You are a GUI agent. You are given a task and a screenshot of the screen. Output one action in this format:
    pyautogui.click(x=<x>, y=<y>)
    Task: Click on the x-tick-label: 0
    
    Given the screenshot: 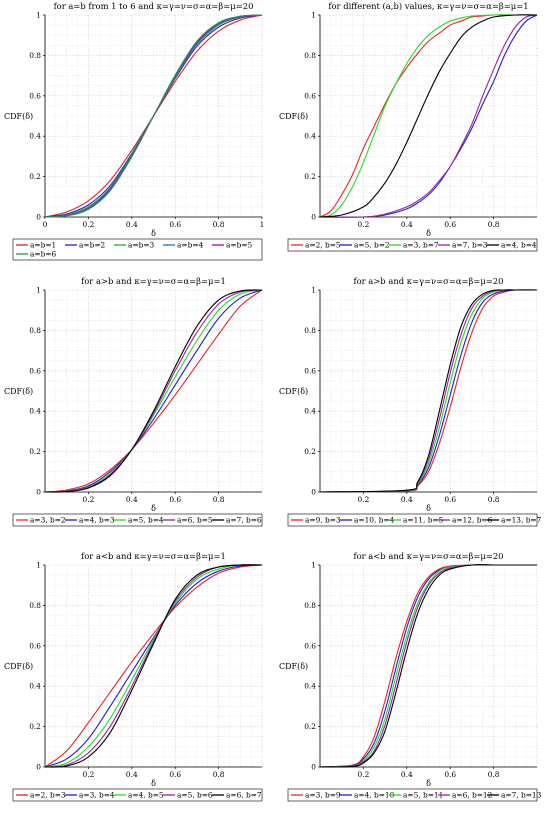 What is the action you would take?
    pyautogui.click(x=45, y=224)
    